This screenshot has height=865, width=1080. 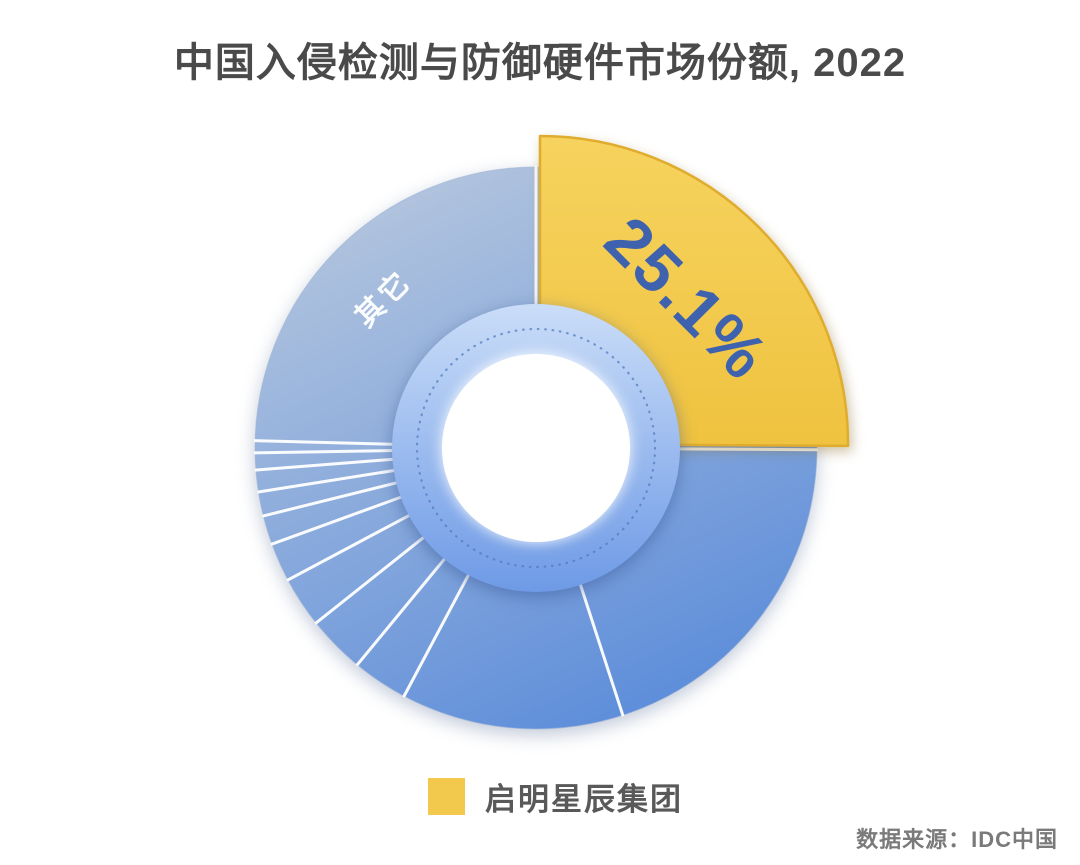 What do you see at coordinates (446, 796) in the screenshot?
I see `legend-swatch-venustech` at bounding box center [446, 796].